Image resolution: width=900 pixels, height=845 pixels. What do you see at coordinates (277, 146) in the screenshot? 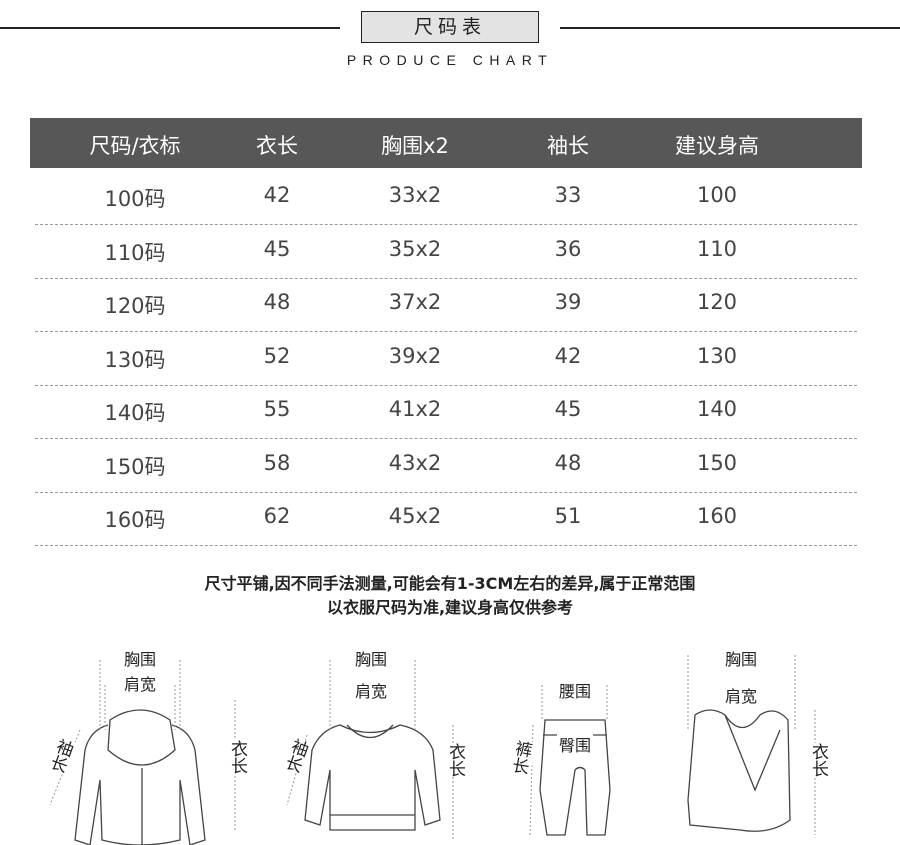
I see `column-header-length: 衣长` at bounding box center [277, 146].